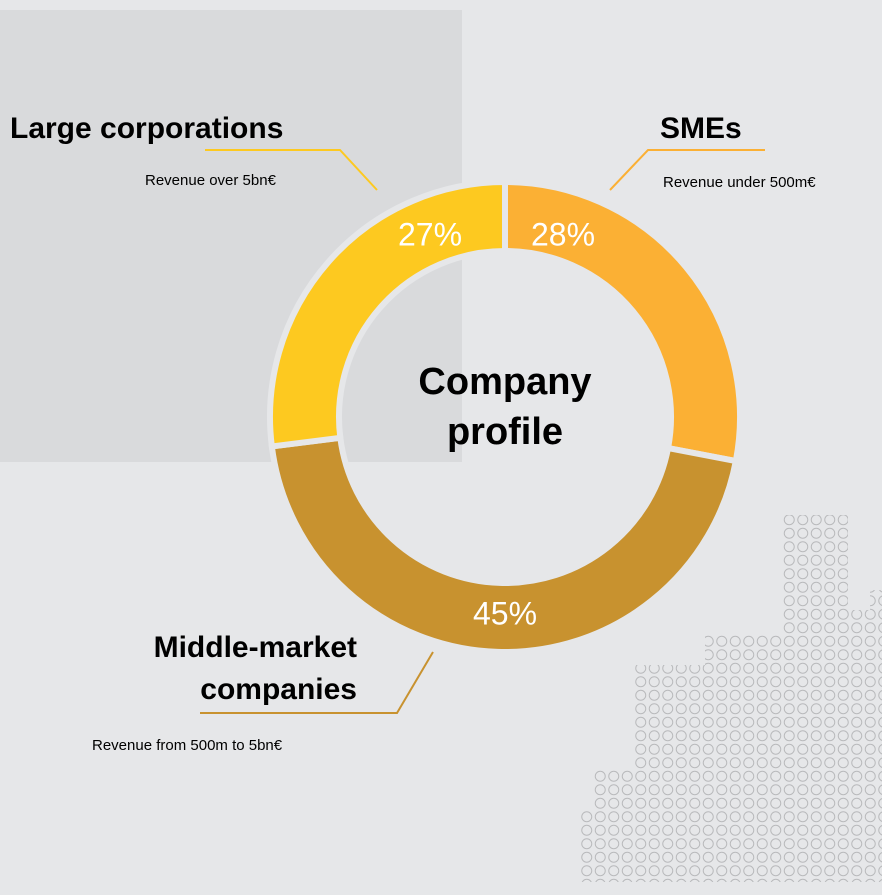  What do you see at coordinates (187, 745) in the screenshot?
I see `category-description: Revenue from 500m to 5bn€` at bounding box center [187, 745].